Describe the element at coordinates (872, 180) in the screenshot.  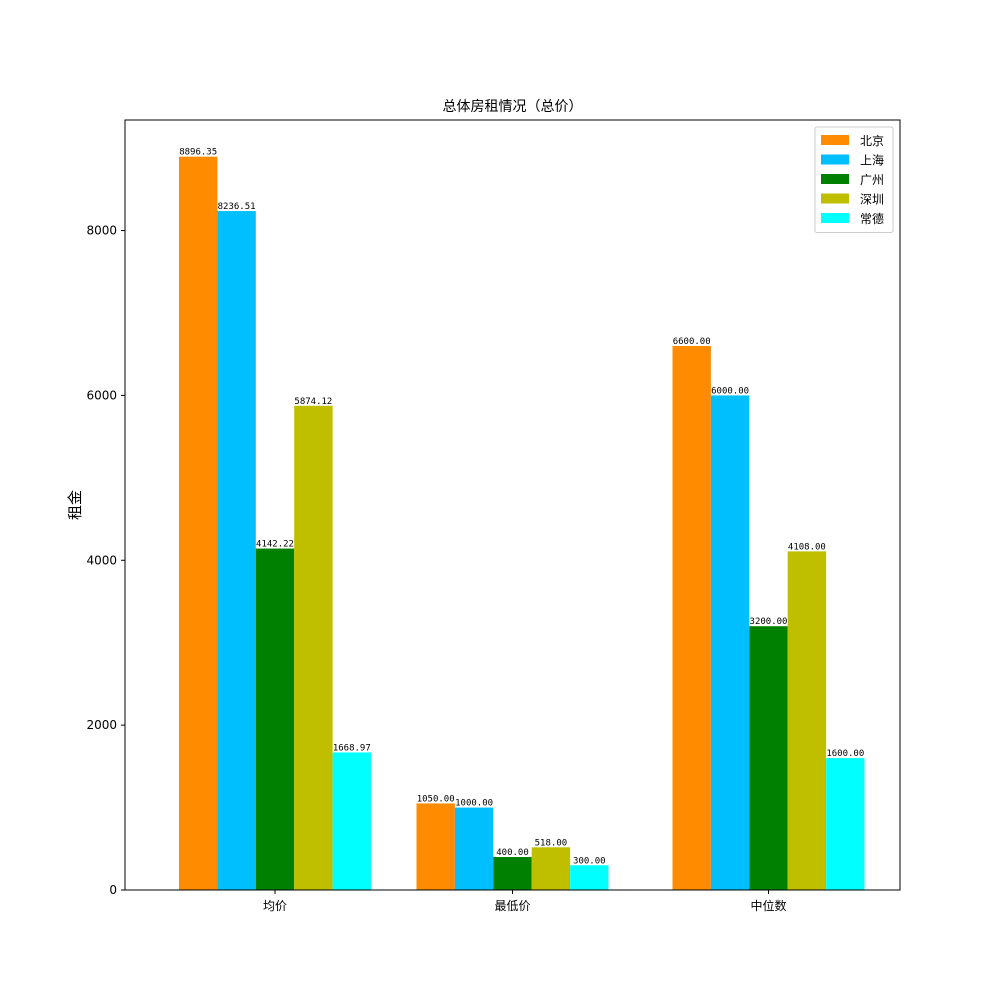
I see `legend-label: 广州` at that location.